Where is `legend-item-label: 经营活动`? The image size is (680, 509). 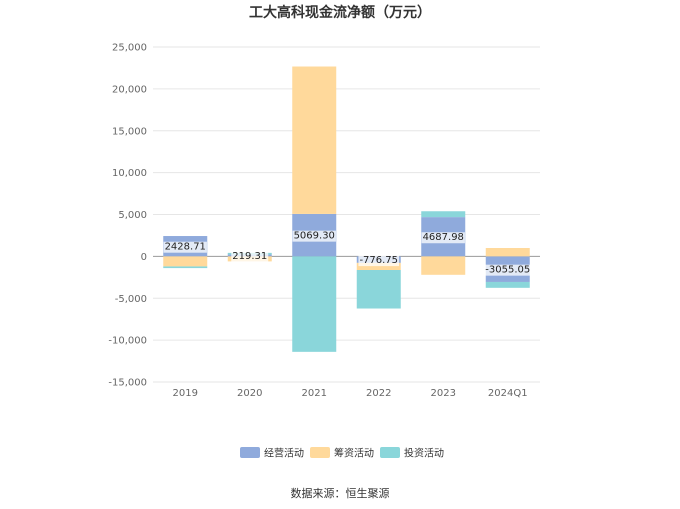
legend-item-label: 经营活动 is located at coordinates (284, 453).